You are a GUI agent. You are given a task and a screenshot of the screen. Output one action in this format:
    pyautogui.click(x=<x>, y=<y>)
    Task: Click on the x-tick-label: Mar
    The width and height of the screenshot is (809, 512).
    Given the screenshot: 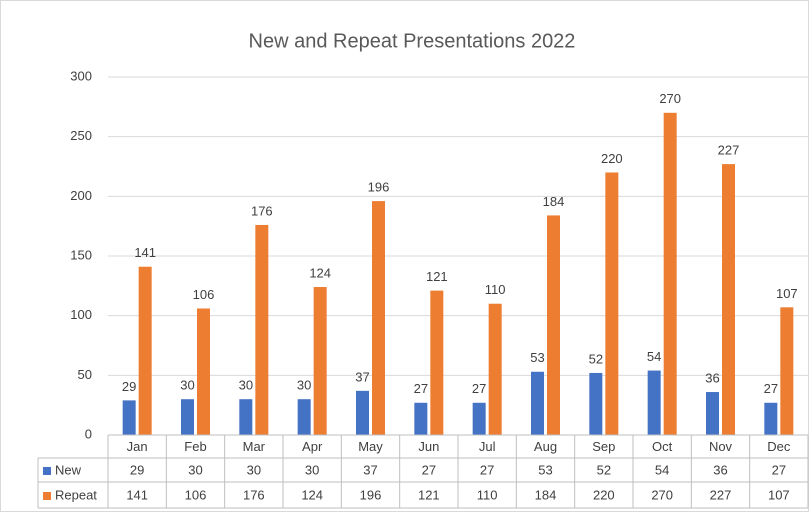 What is the action you would take?
    pyautogui.click(x=254, y=446)
    